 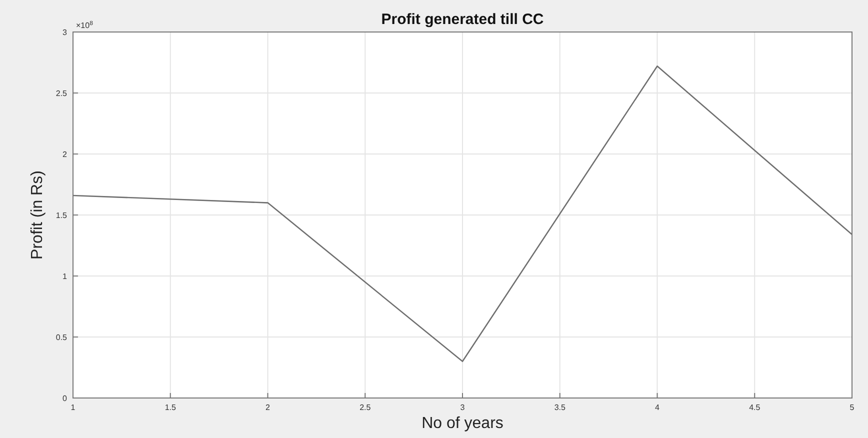 I want to click on x-tick-label: 5, so click(x=852, y=407).